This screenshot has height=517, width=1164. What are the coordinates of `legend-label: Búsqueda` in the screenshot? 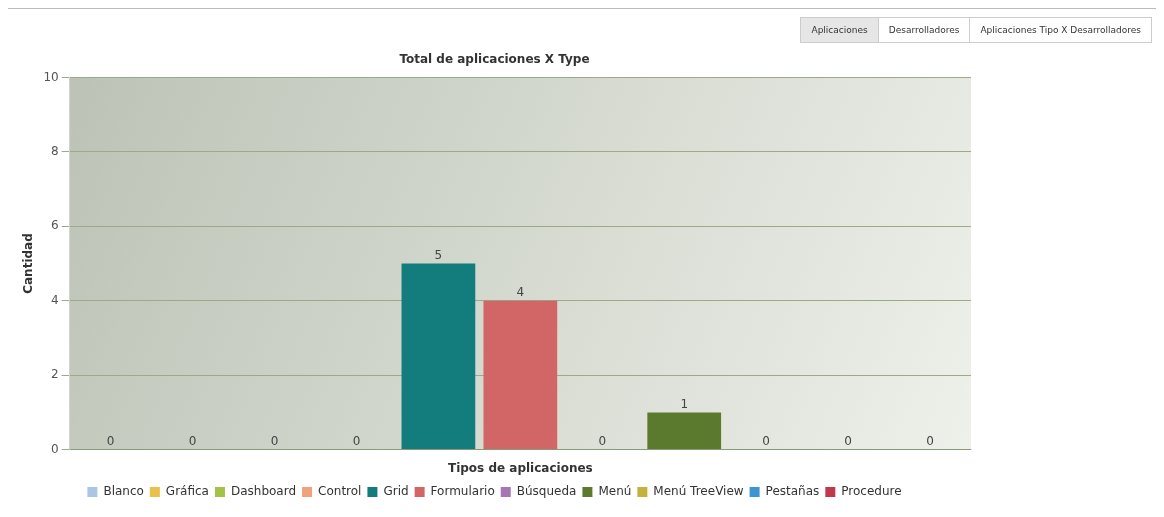 It's located at (546, 491).